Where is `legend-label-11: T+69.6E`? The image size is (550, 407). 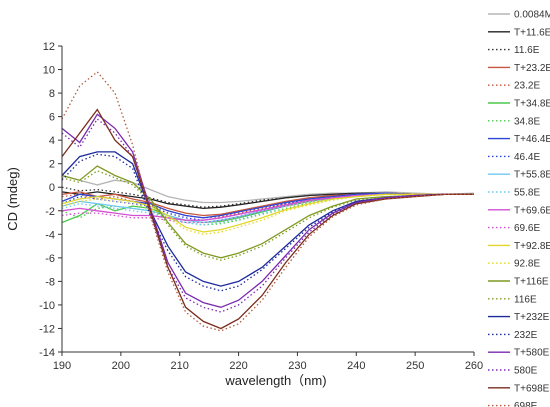 legend-label-11: T+69.6E is located at coordinates (532, 210).